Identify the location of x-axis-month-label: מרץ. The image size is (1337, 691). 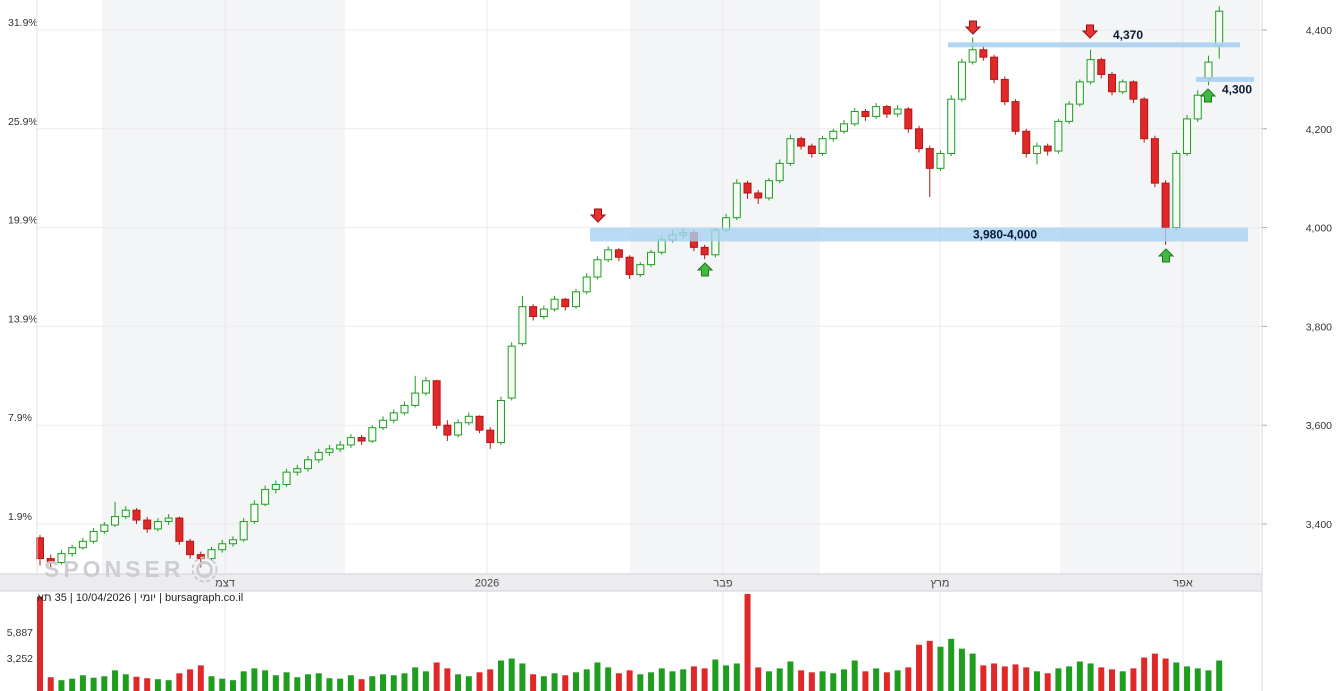
(940, 584).